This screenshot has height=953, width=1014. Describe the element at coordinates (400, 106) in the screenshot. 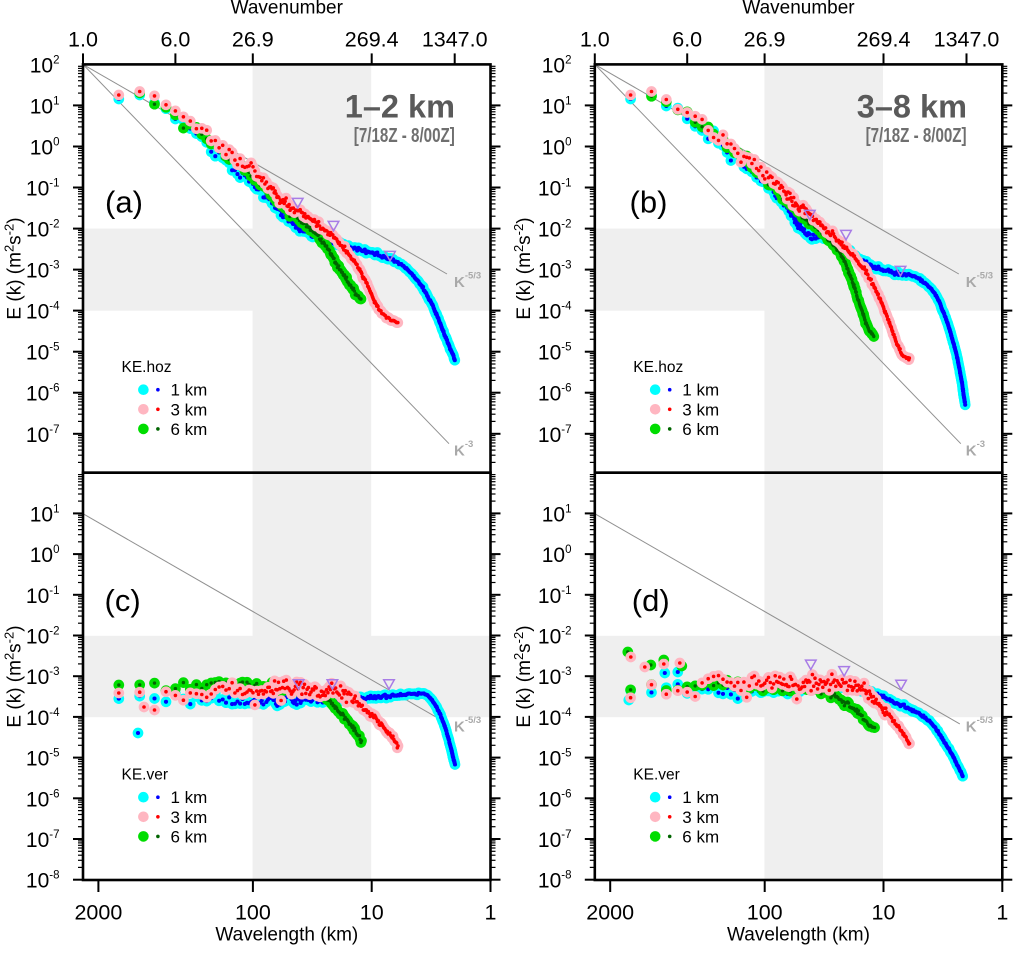

I see `svg-text: 1–2 km` at that location.